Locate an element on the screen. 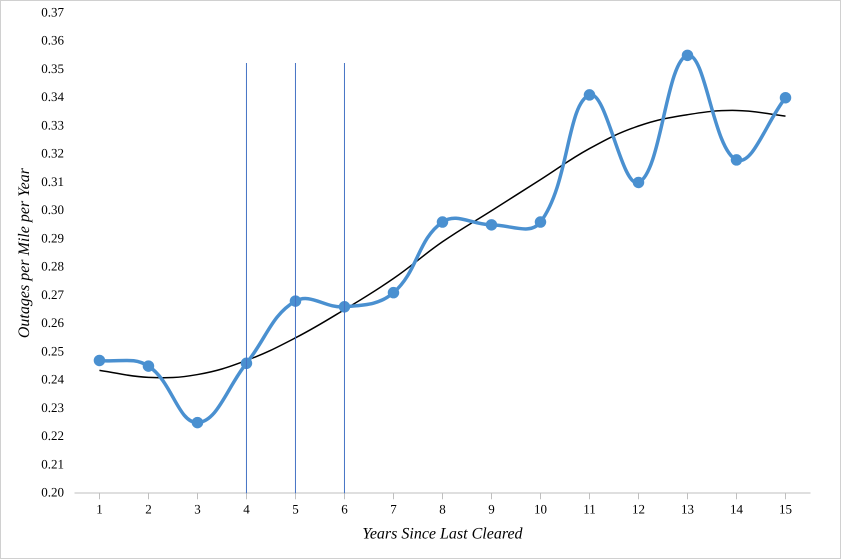  x-tick-label: 5 is located at coordinates (295, 508).